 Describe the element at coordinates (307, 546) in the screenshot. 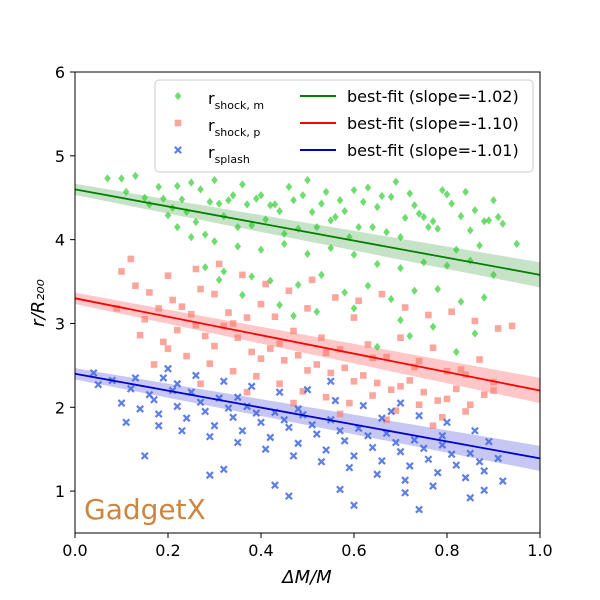

I see `x-axis-ticks: 0.0 0.2 0.4 0.6 0.8 1.0` at that location.